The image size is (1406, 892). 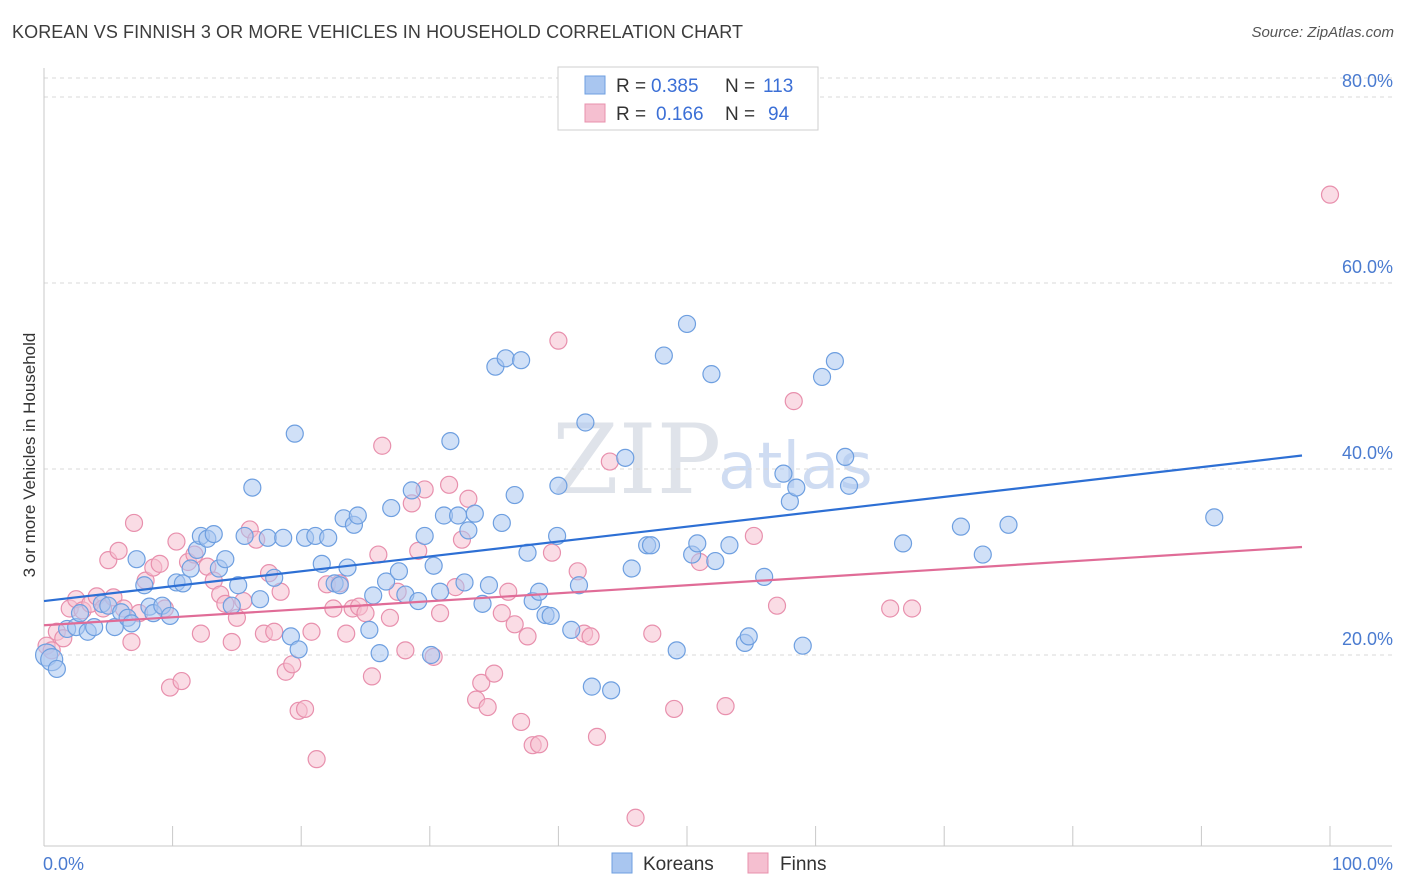 I want to click on legend-finn-n-value: 94, so click(x=779, y=114).